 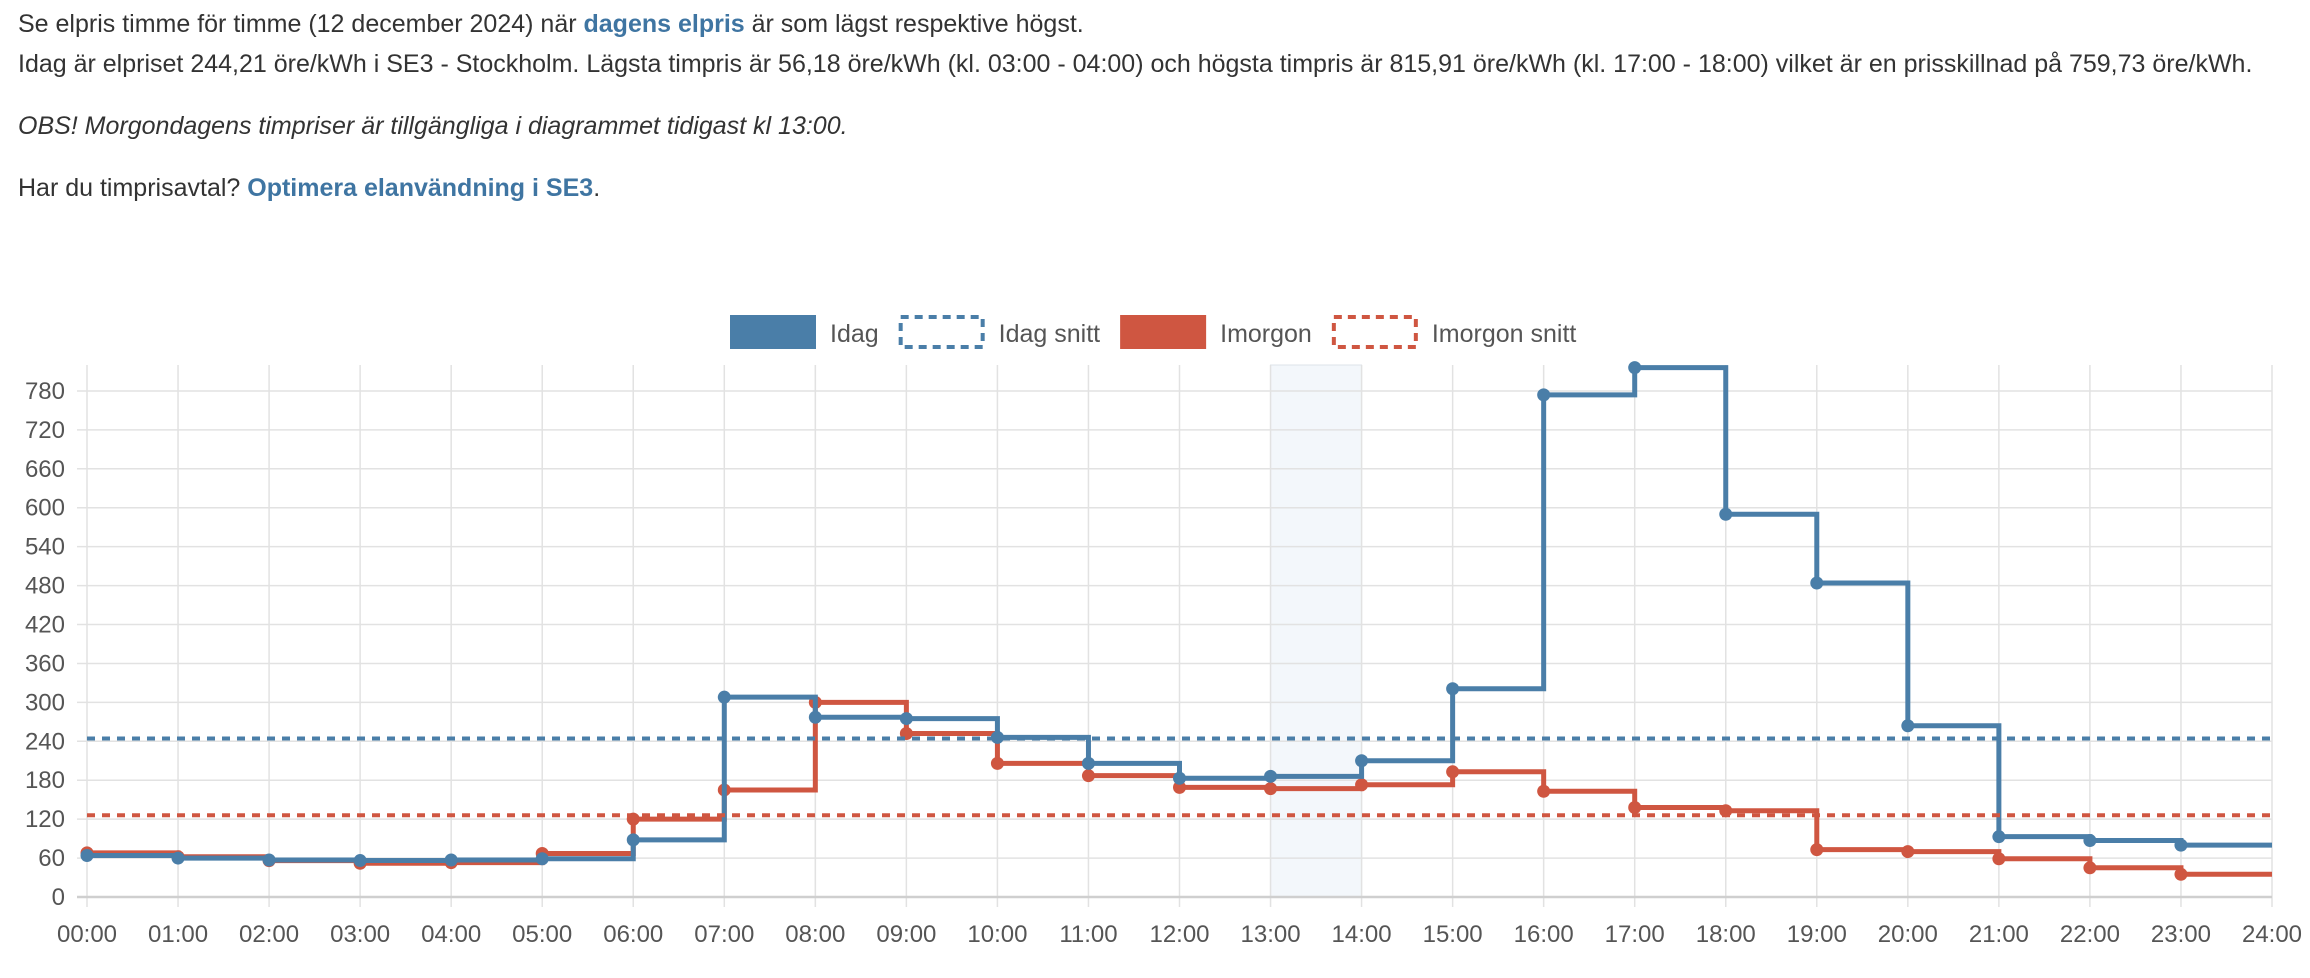 I want to click on legend: Idag Idag snitt Imorgon Imorgon snitt, so click(x=1153, y=332).